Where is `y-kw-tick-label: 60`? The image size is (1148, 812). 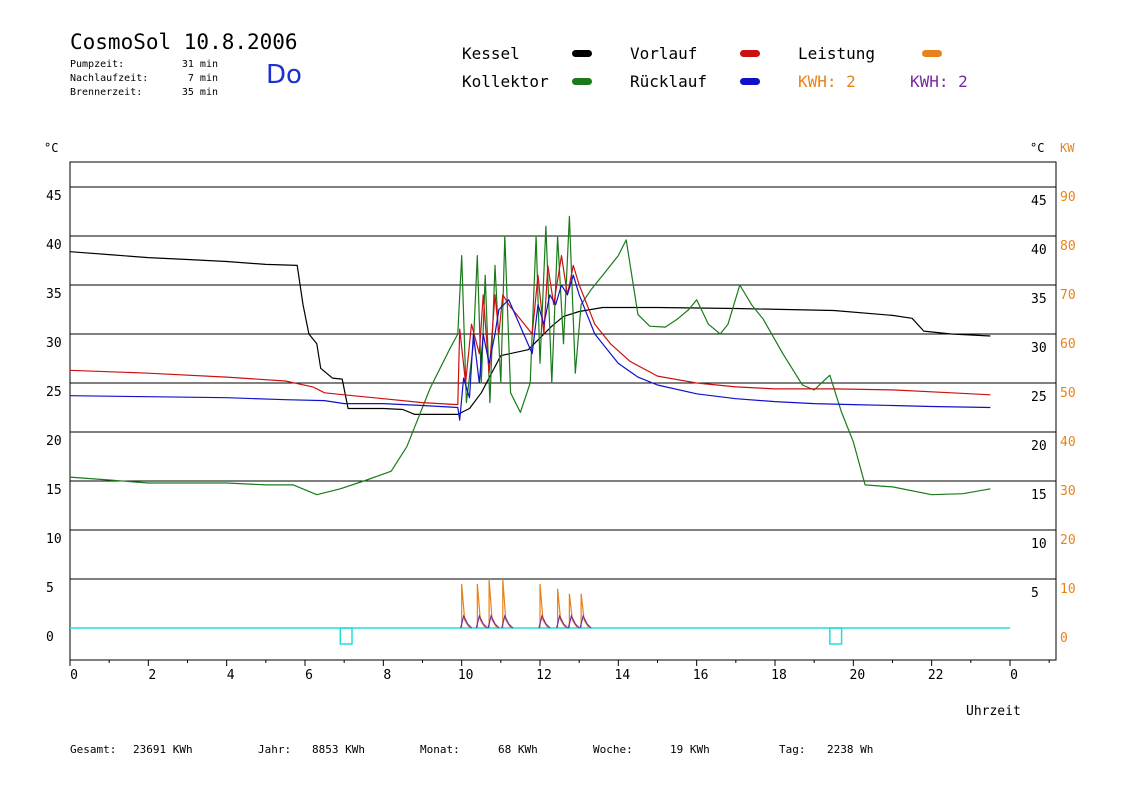 y-kw-tick-label: 60 is located at coordinates (1068, 344).